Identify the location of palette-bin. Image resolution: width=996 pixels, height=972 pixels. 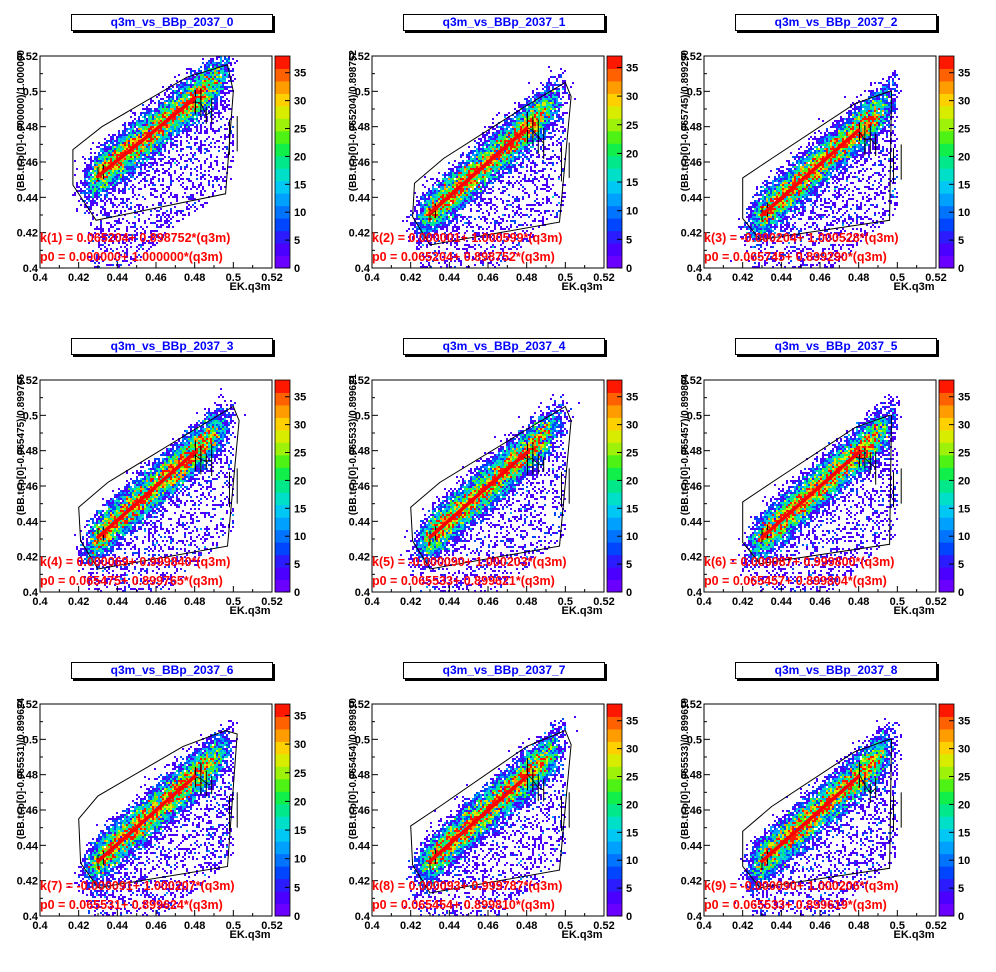
(282, 137).